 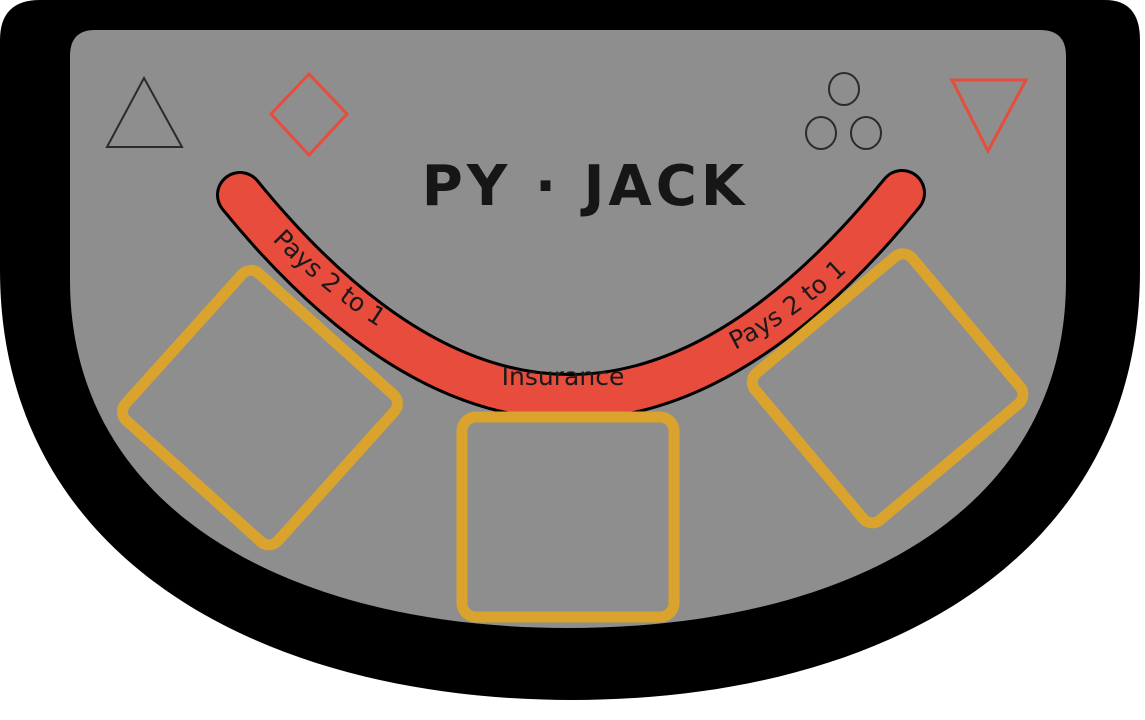 I want to click on triangle-up-icon, so click(x=144, y=111).